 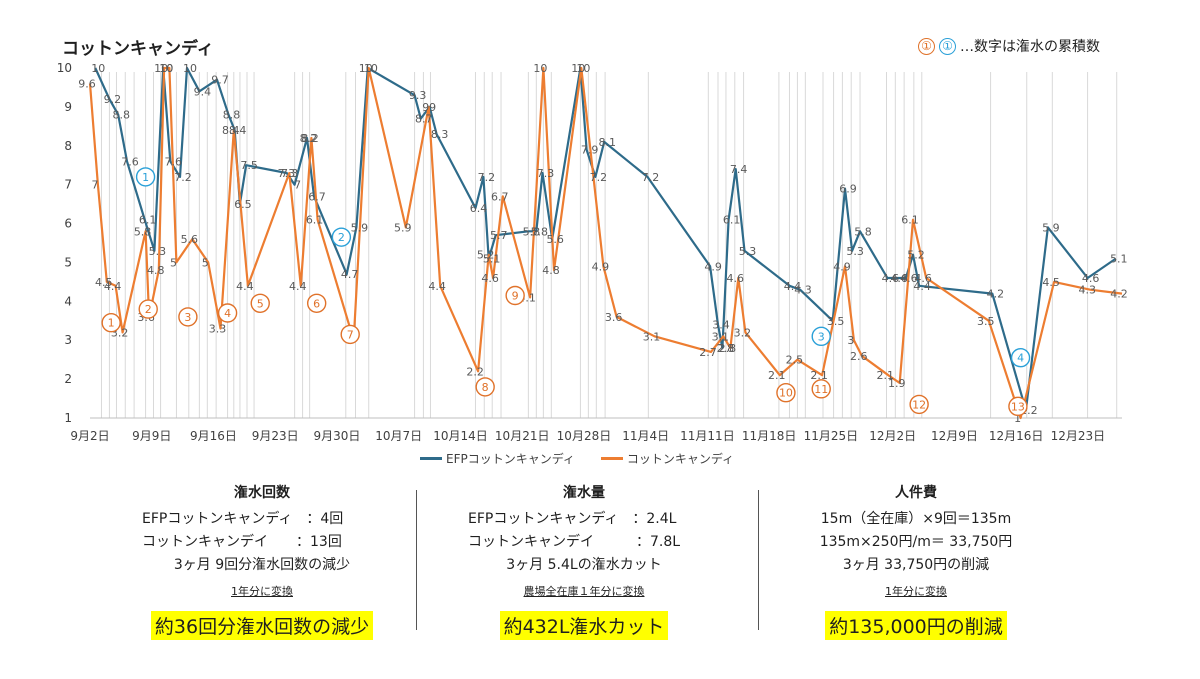 I want to click on irrigation-marker: 8, so click(x=485, y=387).